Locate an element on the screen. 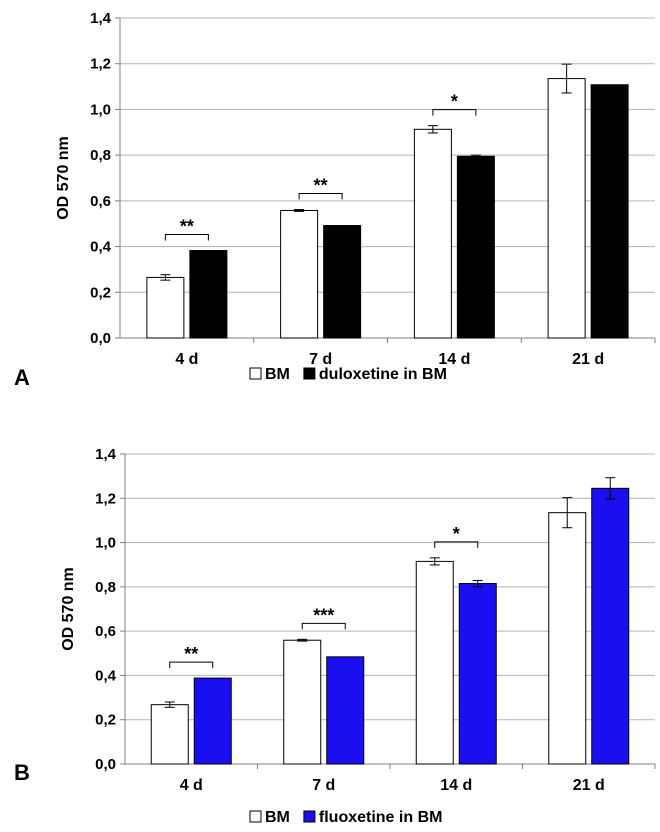 The image size is (660, 832). legend: BM fluoxetine in BM is located at coordinates (346, 817).